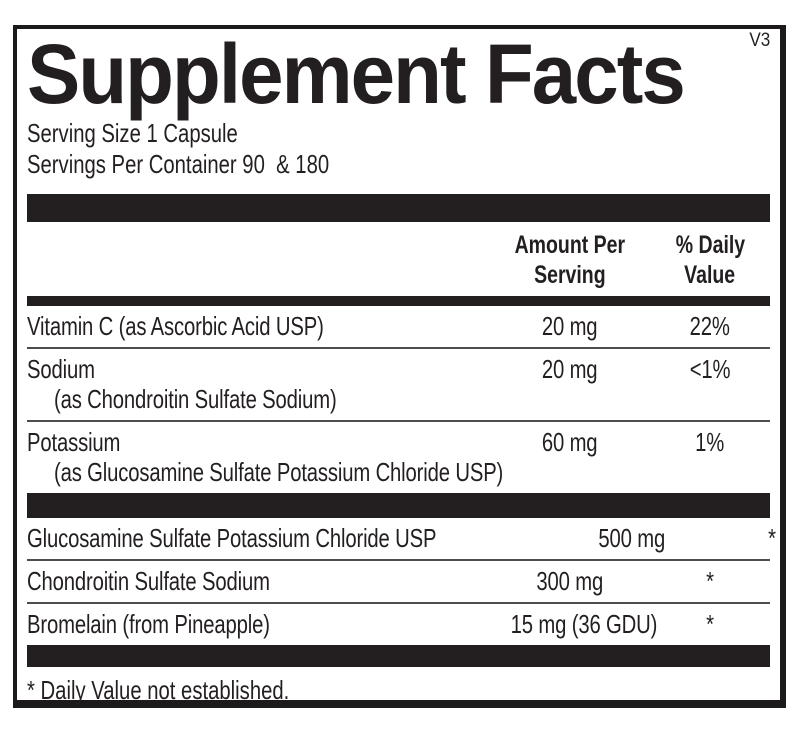  What do you see at coordinates (398, 133) in the screenshot?
I see `serving-size-line: Serving Size 1 Capsule` at bounding box center [398, 133].